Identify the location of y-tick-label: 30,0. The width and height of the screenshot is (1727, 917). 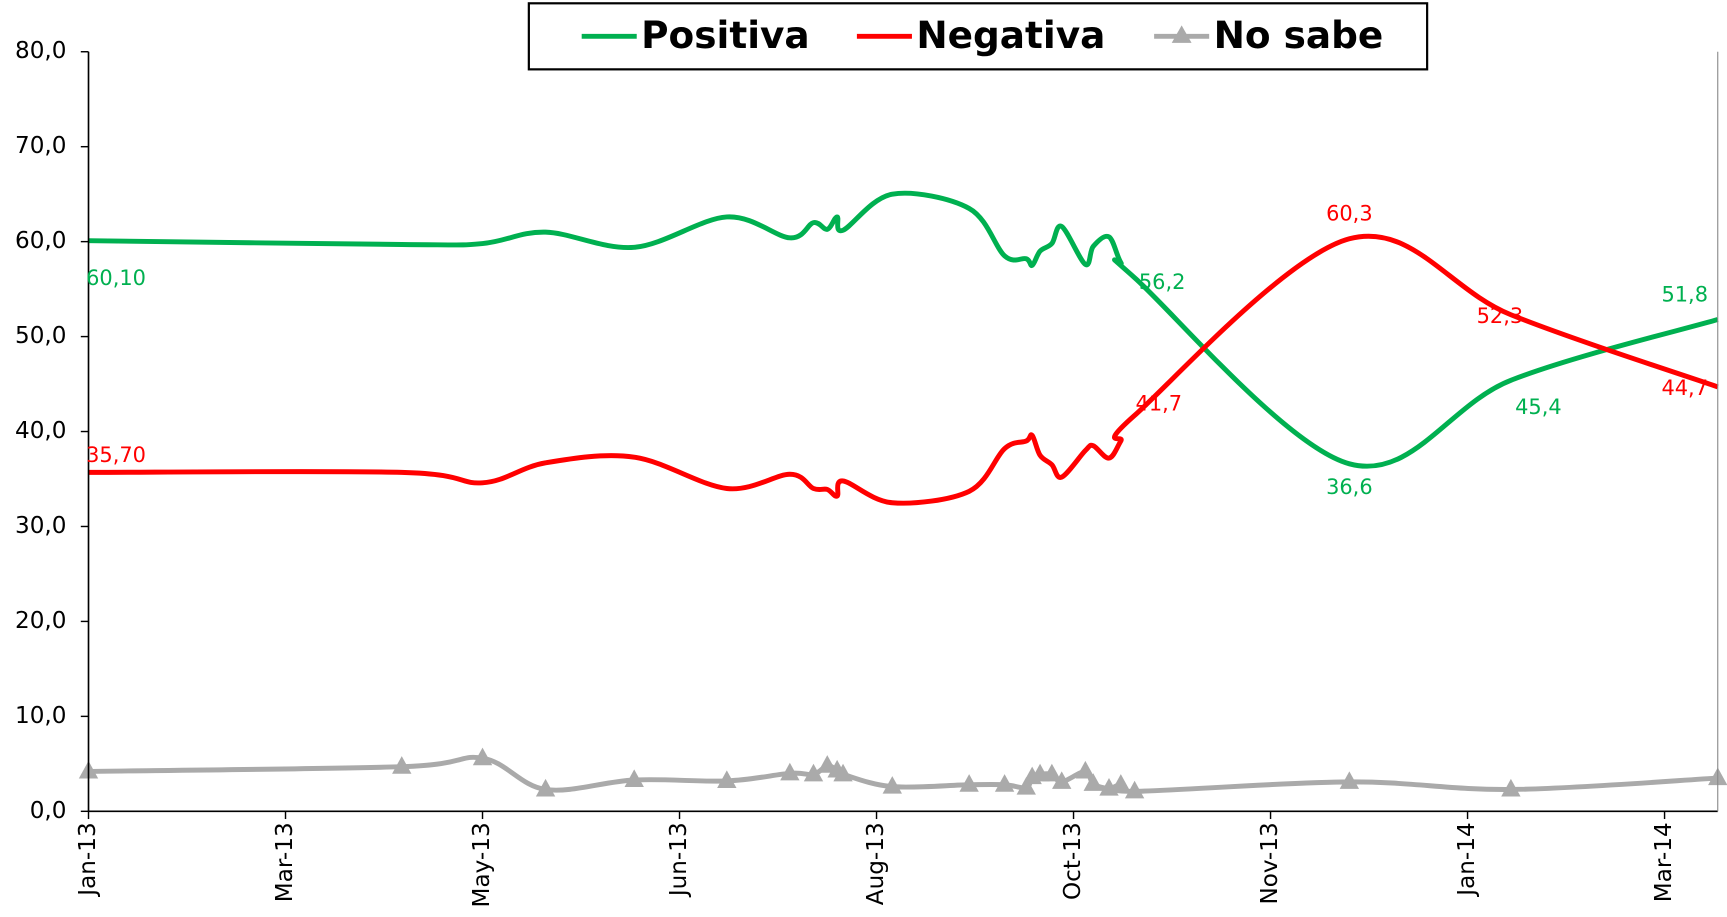
(40, 526).